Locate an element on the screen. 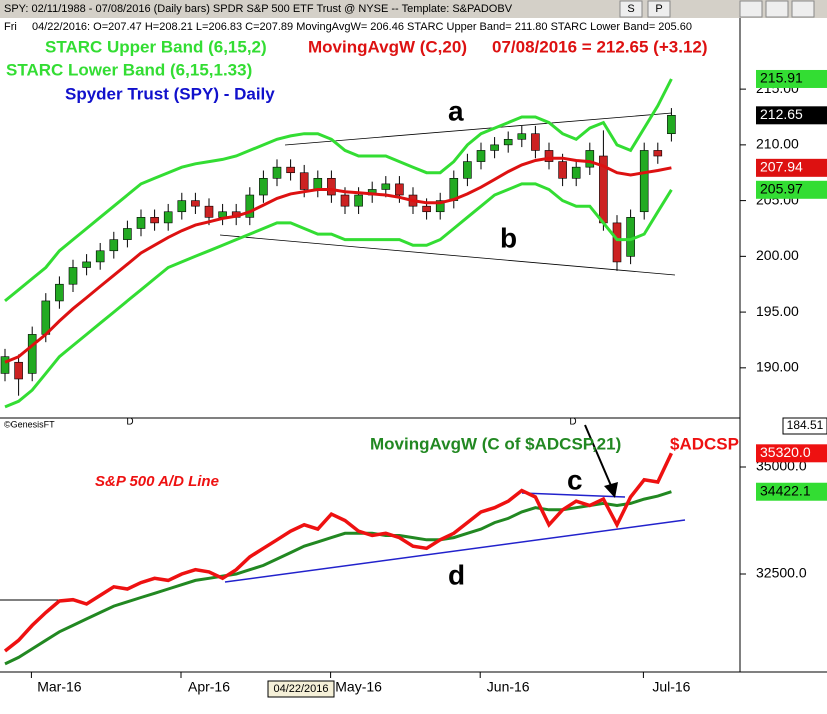 The height and width of the screenshot is (714, 827). y-tick-label: 200.00 is located at coordinates (777, 255).